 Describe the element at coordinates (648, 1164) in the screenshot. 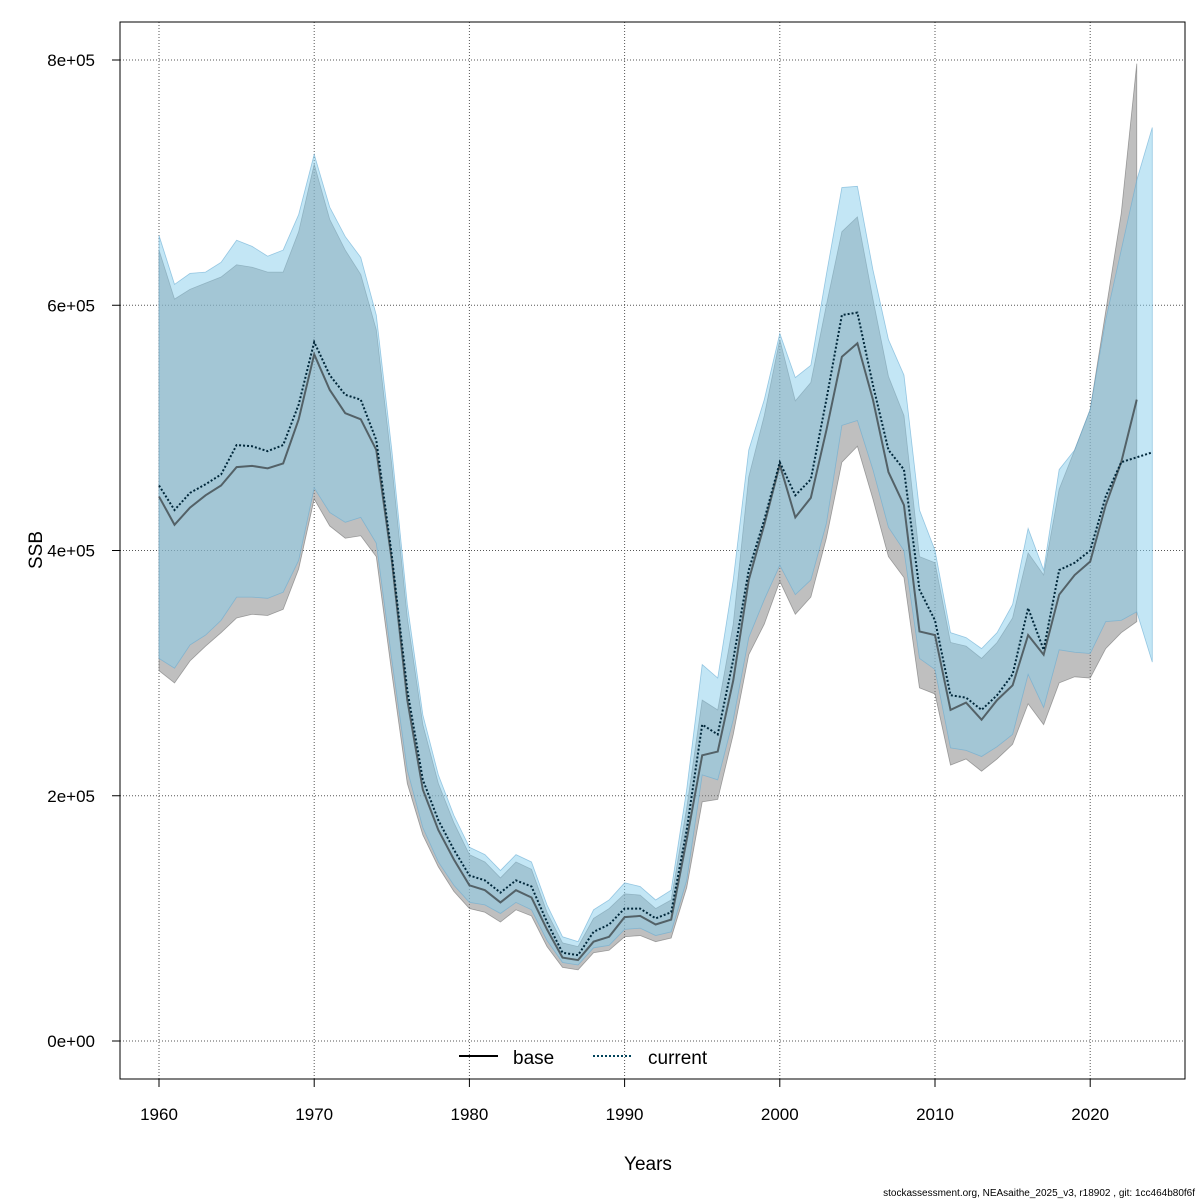

I see `x-axis-label: Years` at that location.